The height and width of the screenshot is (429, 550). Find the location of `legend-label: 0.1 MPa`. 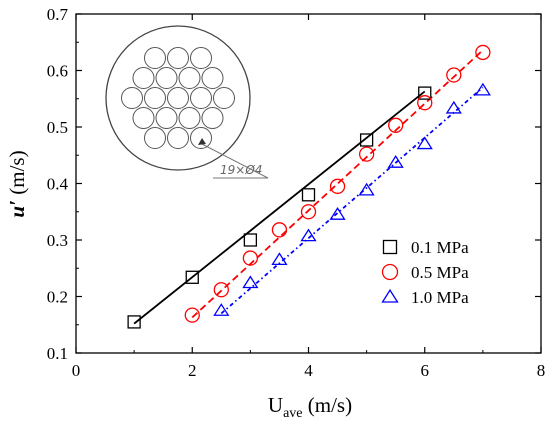

legend-label: 0.1 MPa is located at coordinates (440, 247).